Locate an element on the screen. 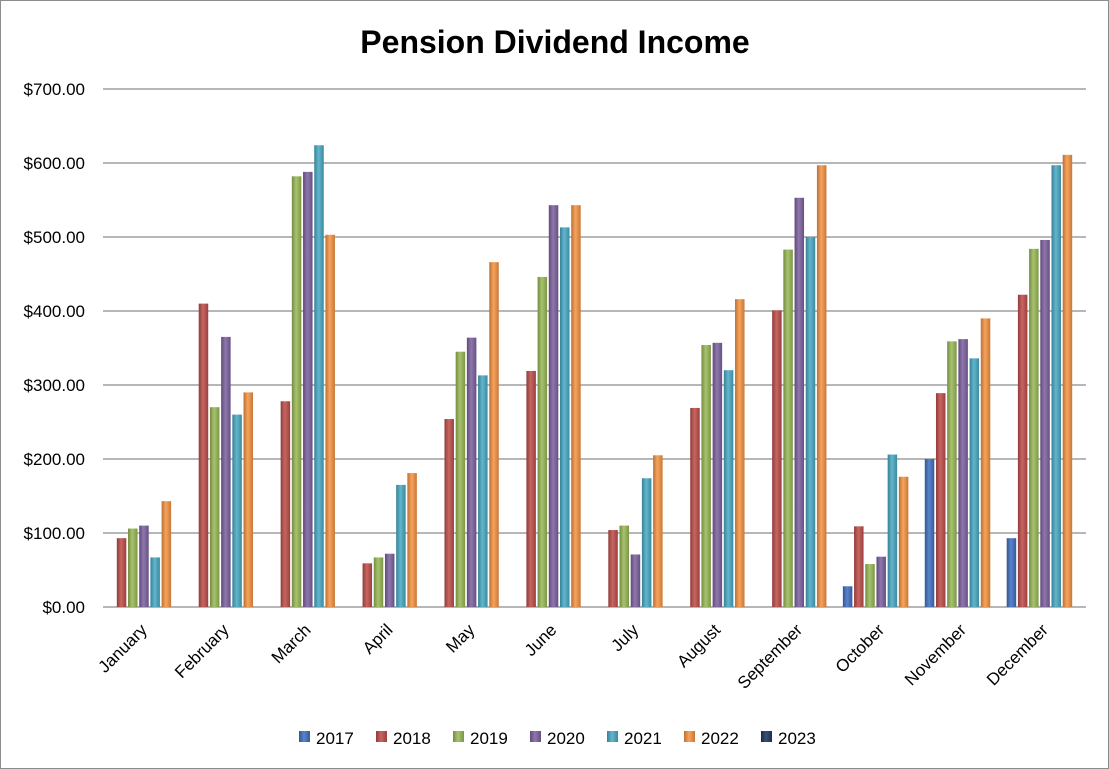 Image resolution: width=1109 pixels, height=769 pixels. bar-2019-september is located at coordinates (788, 428).